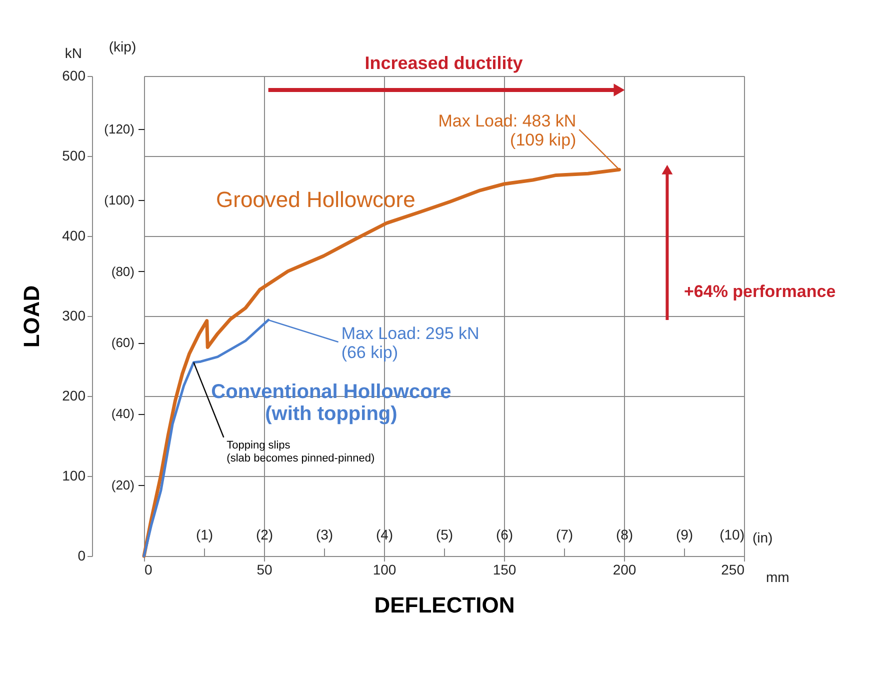 Image resolution: width=887 pixels, height=692 pixels. I want to click on y2-tick-label: (40), so click(122, 414).